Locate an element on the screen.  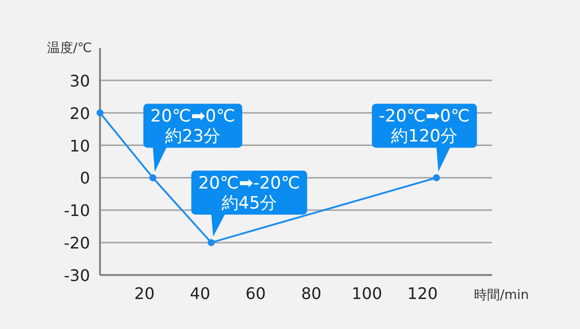
x-tick-label: 120 is located at coordinates (422, 293).